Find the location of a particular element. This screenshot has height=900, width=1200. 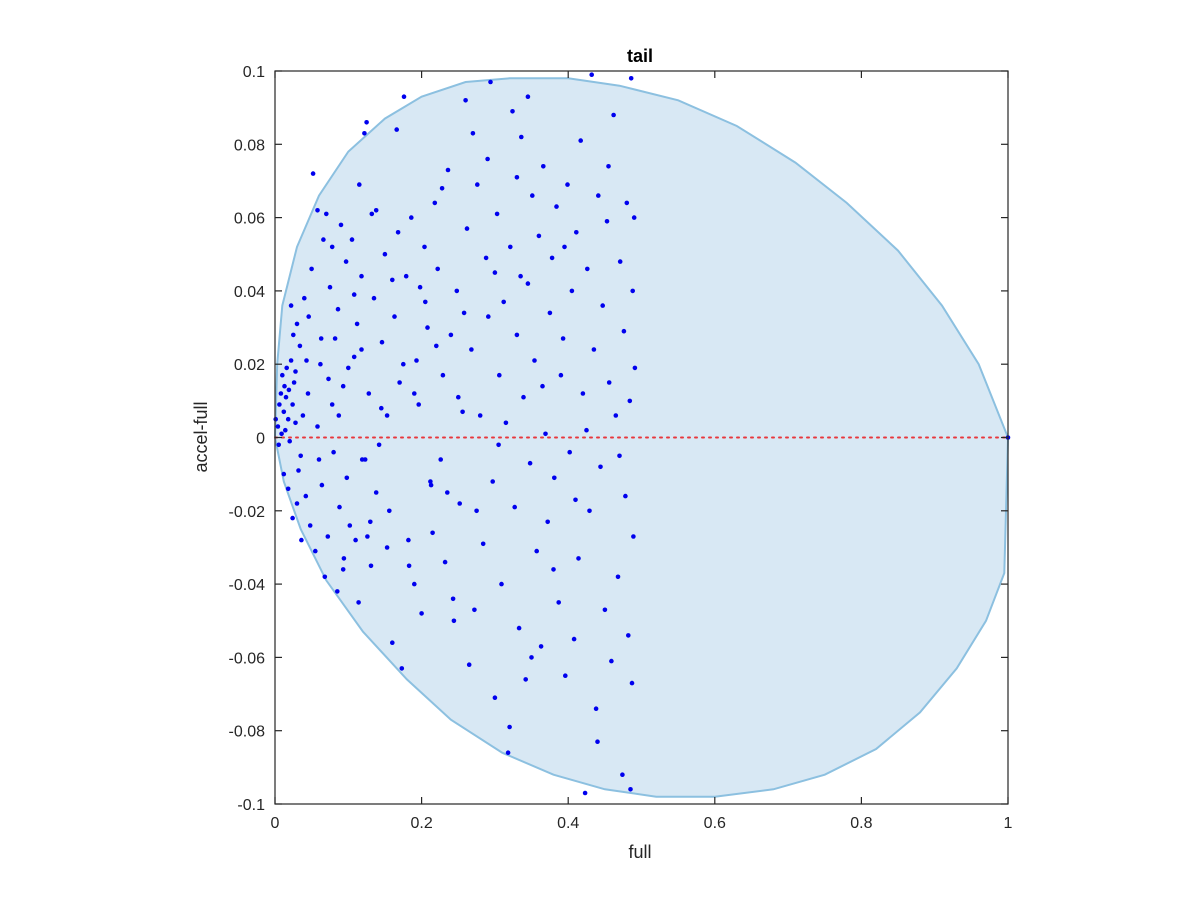

x-tick-label: 0.6 is located at coordinates (715, 823).